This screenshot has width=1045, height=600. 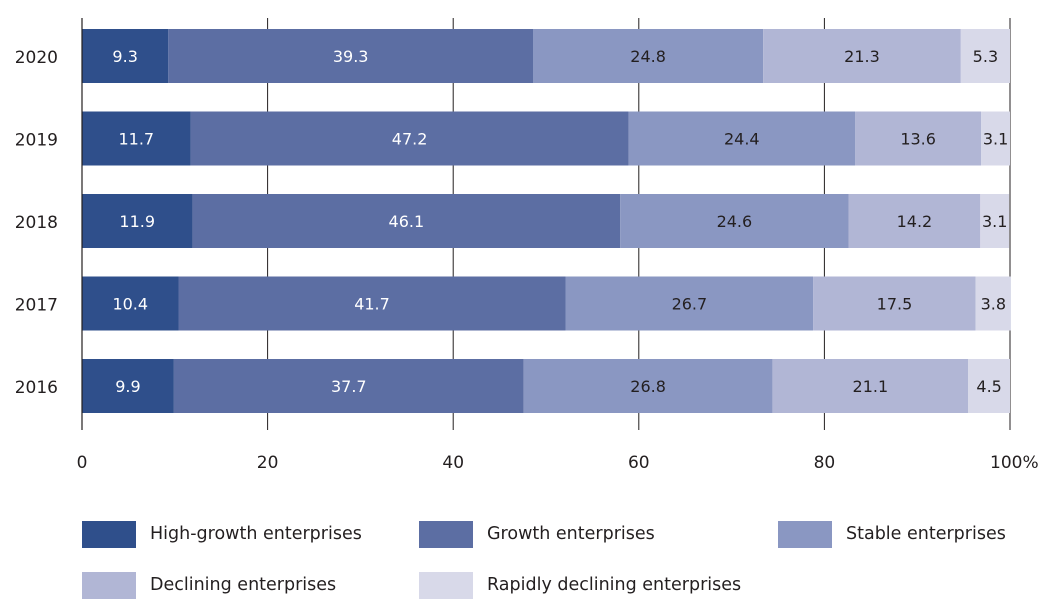 I want to click on category-label-2017: 2017, so click(x=36, y=306).